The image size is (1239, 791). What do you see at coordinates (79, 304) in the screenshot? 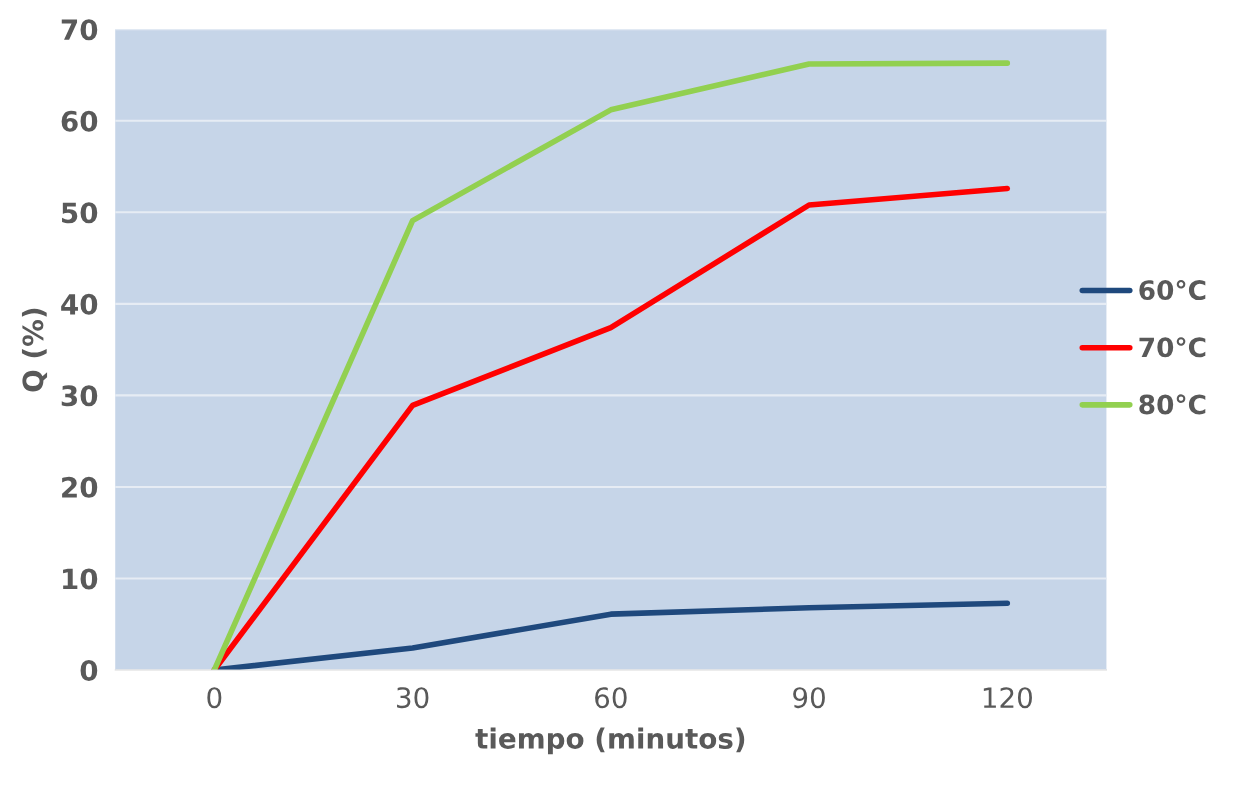
I see `y-tick-label: 40` at bounding box center [79, 304].